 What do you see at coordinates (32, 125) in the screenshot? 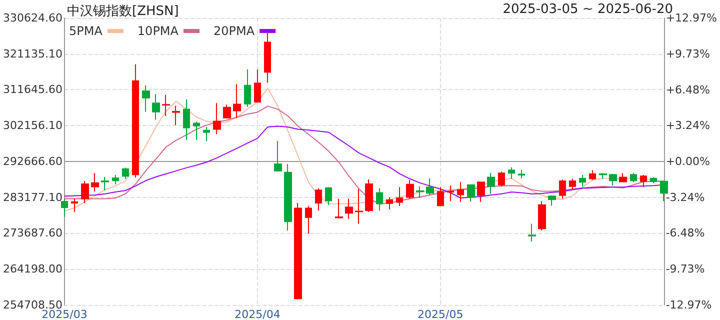
I see `y-tick-label: 302156.10` at bounding box center [32, 125].